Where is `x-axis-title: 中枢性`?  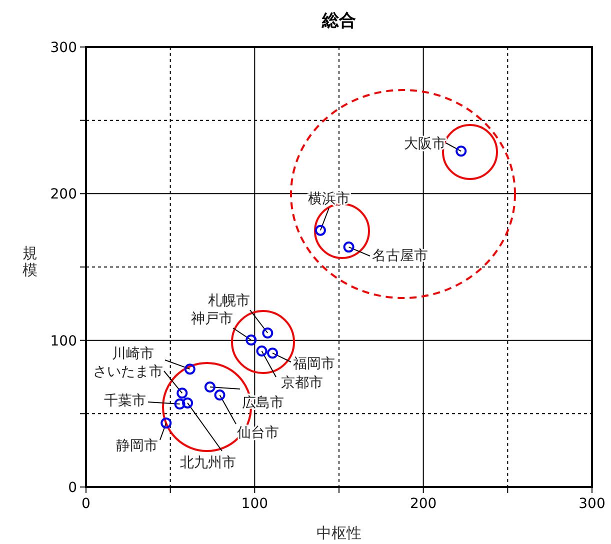 x-axis-title: 中枢性 is located at coordinates (339, 533).